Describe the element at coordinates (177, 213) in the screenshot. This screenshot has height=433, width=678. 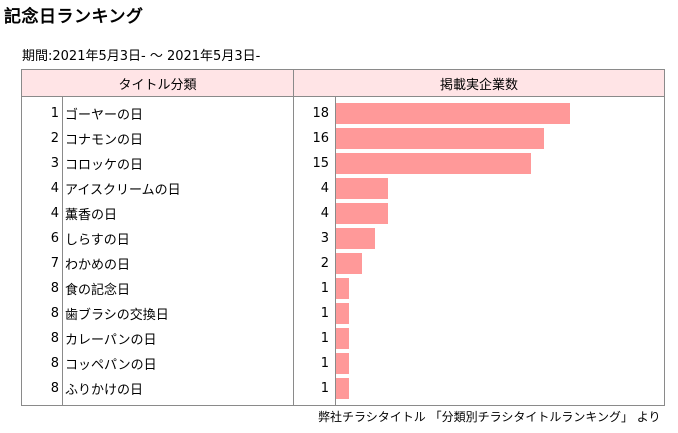
I see `title-cell: 薫香の日` at that location.